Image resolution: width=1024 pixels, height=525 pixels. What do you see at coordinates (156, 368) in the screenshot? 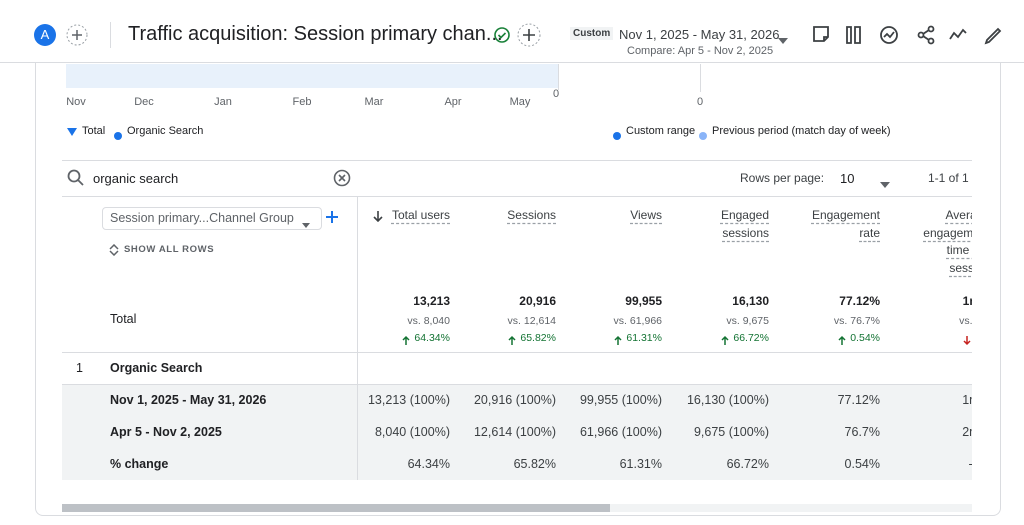
I see `row-label: Organic Search` at bounding box center [156, 368].